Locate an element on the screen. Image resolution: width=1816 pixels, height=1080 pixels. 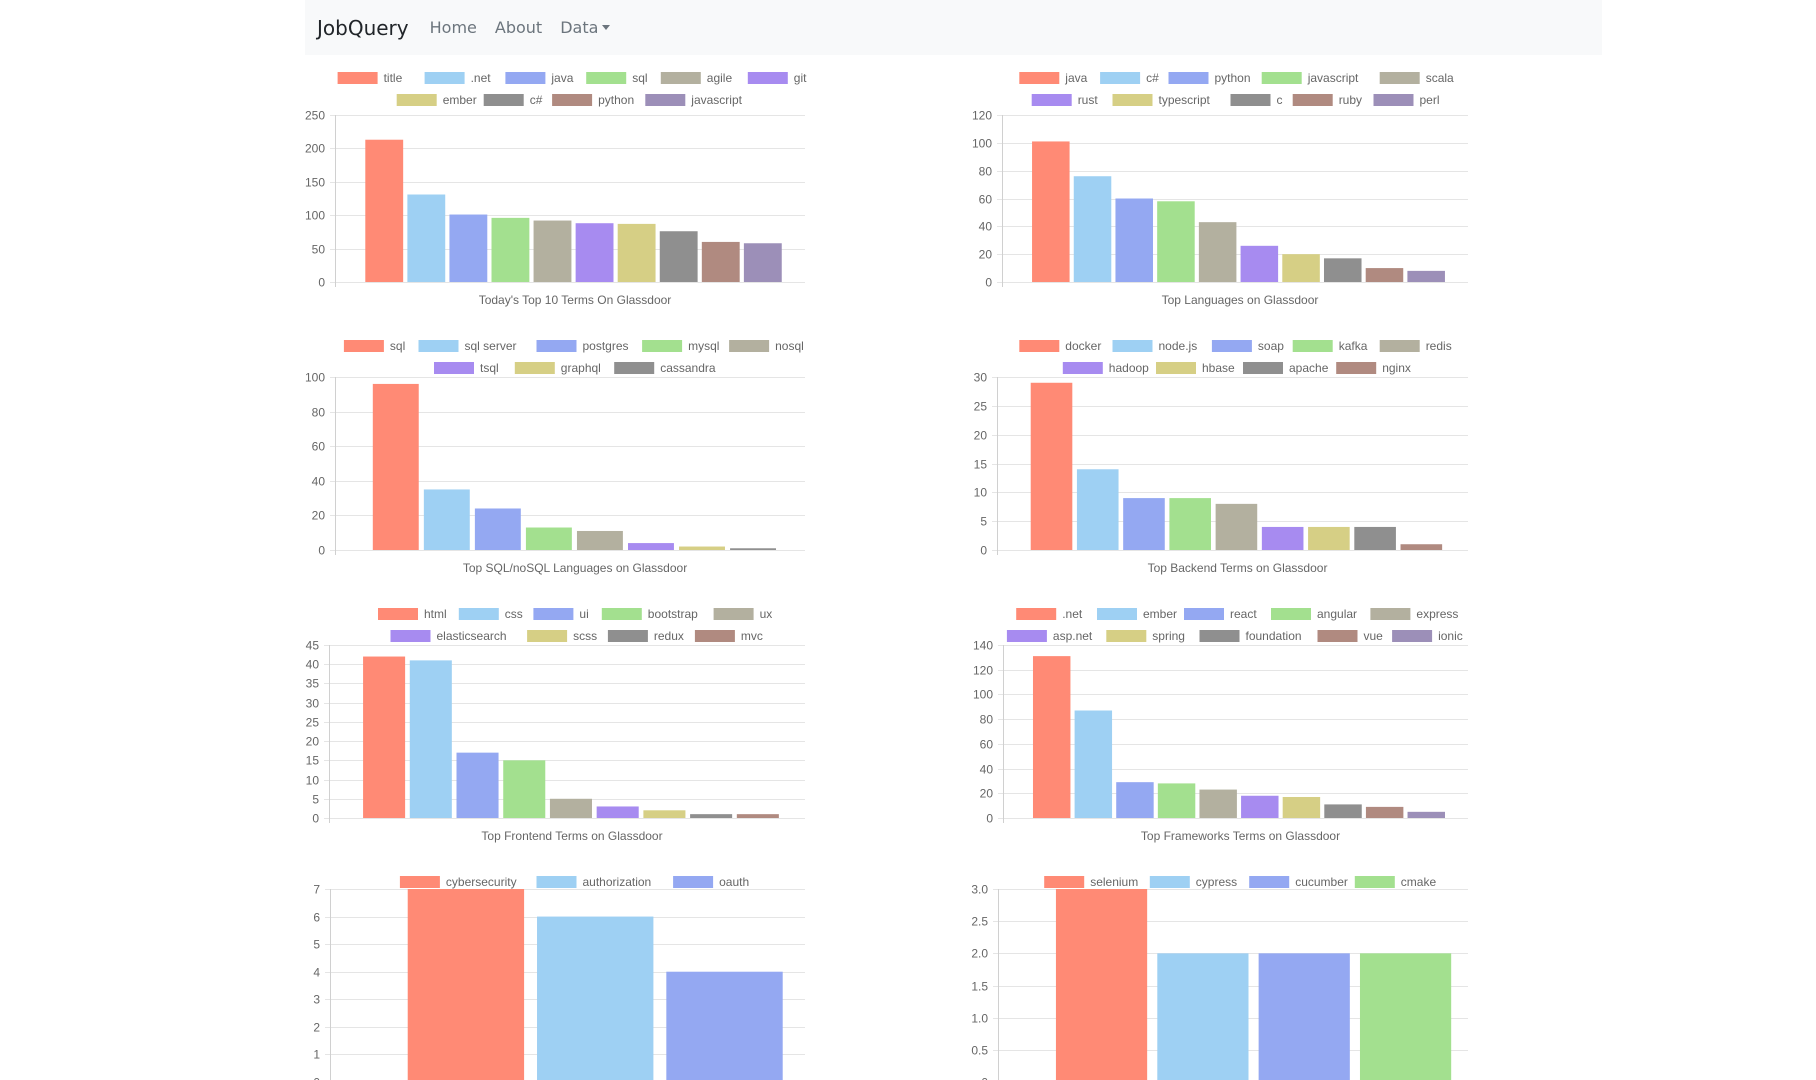
legend-label: ux is located at coordinates (766, 614).